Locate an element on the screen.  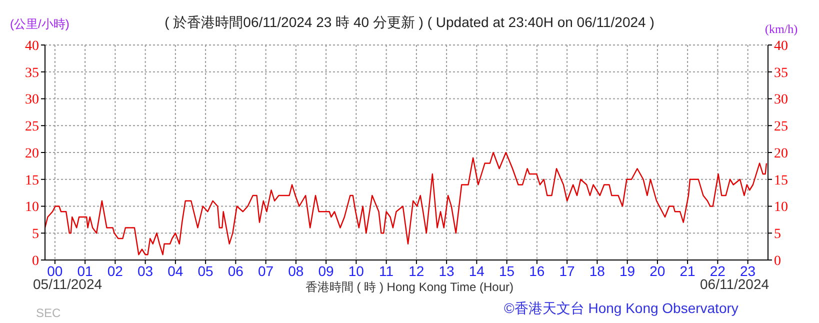
x-tick-label: 05 is located at coordinates (206, 270).